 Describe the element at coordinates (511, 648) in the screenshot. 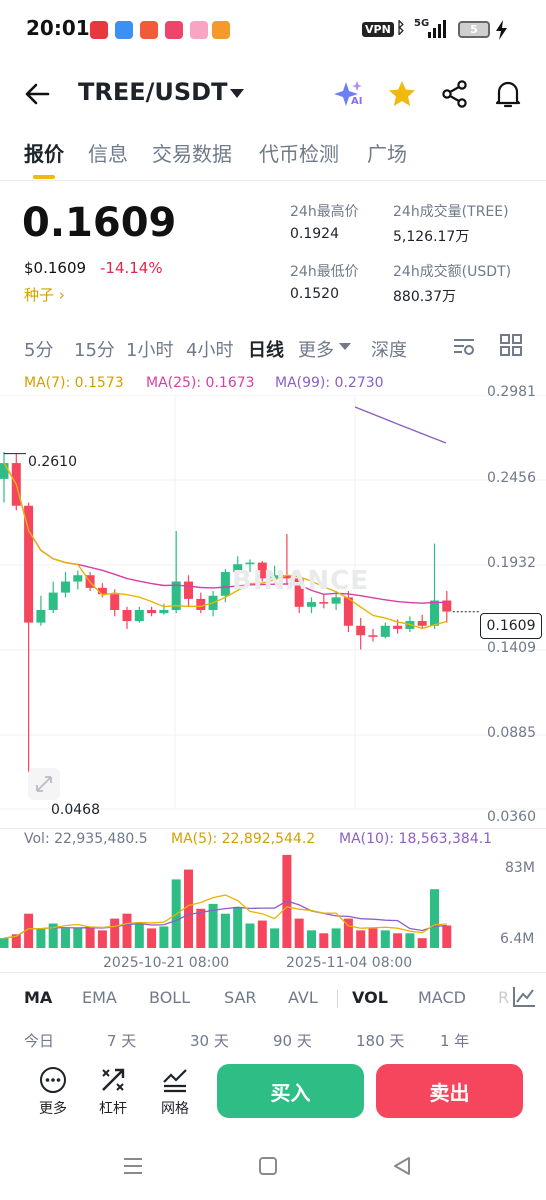

I see `y-tick-label: 0.1409` at that location.